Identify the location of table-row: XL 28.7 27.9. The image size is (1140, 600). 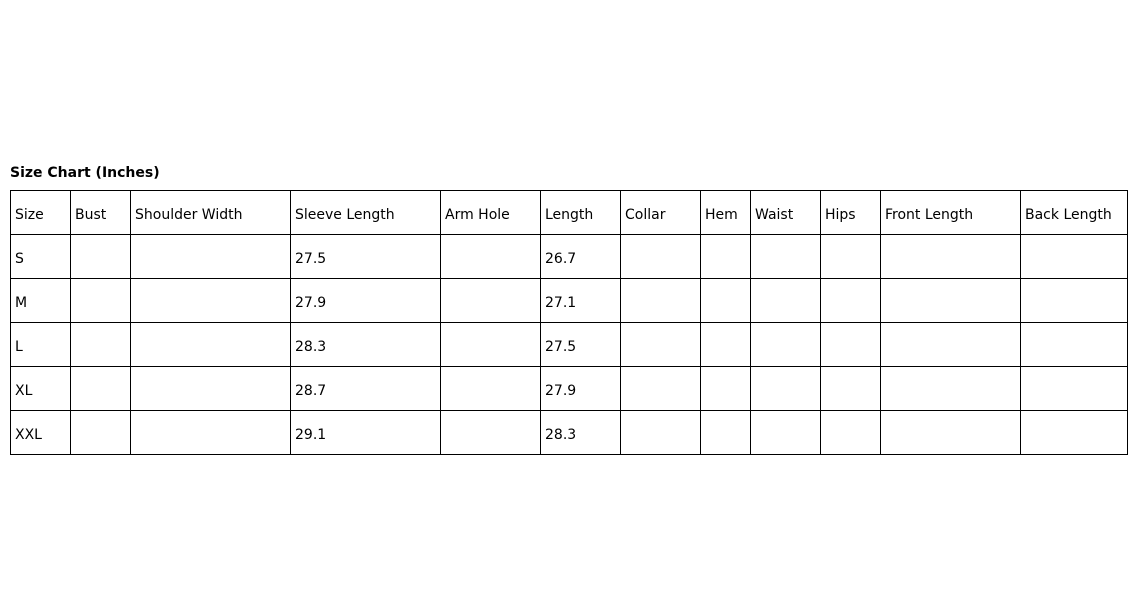
(569, 388).